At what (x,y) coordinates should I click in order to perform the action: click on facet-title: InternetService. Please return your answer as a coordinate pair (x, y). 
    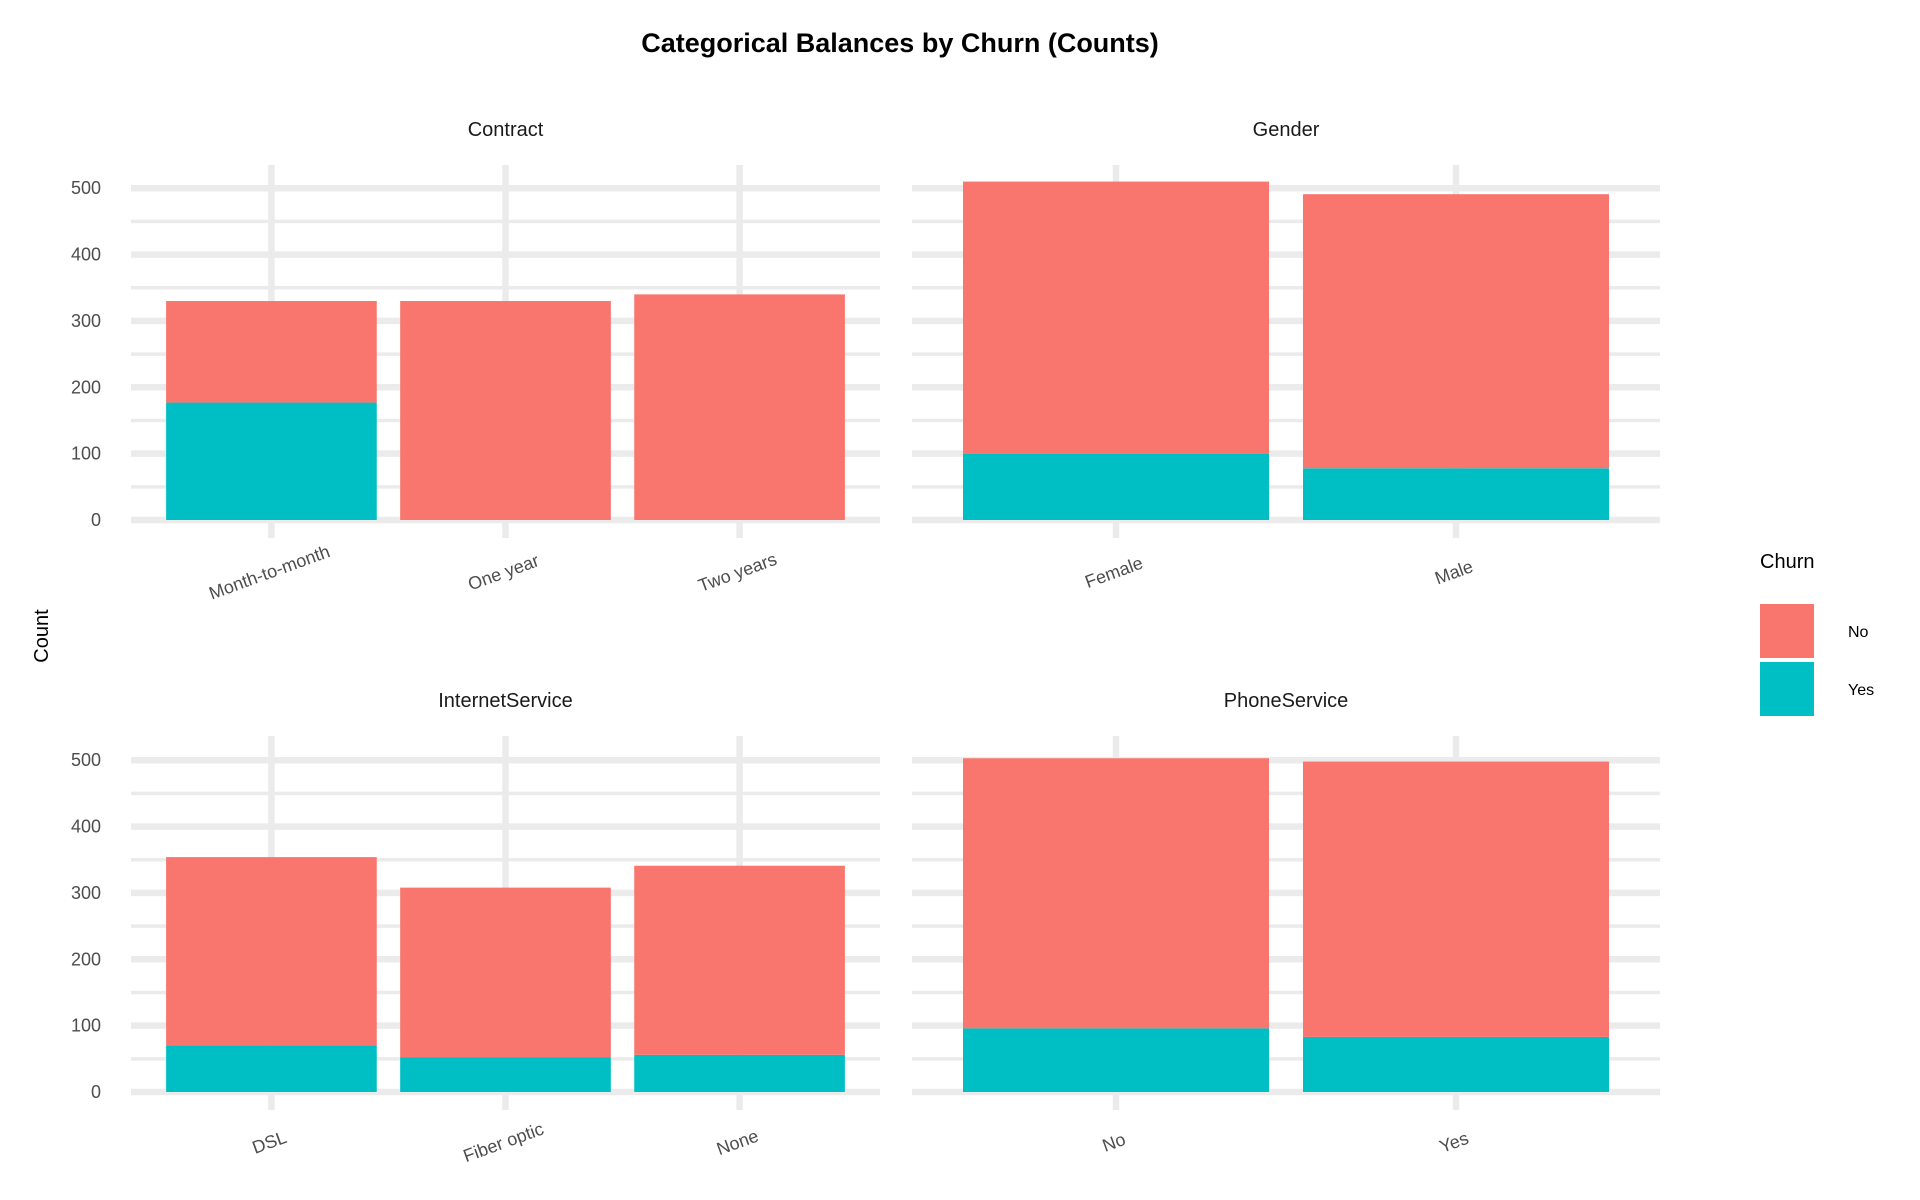
    Looking at the image, I should click on (505, 701).